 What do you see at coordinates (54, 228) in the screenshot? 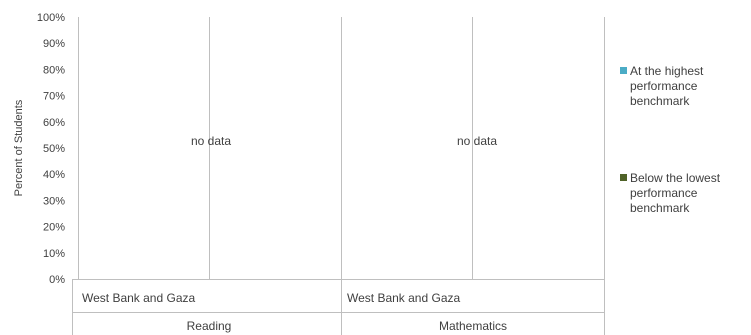
I see `y-tick-label: 20%` at bounding box center [54, 228].